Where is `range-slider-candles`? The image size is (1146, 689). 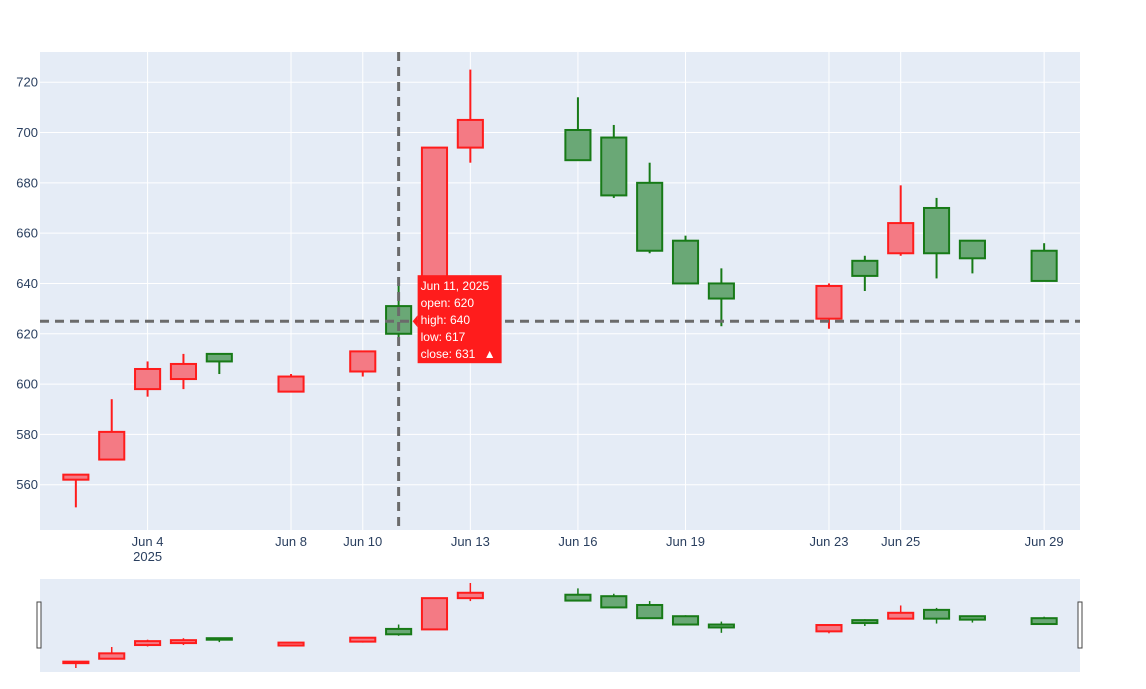
range-slider-candles is located at coordinates (560, 625).